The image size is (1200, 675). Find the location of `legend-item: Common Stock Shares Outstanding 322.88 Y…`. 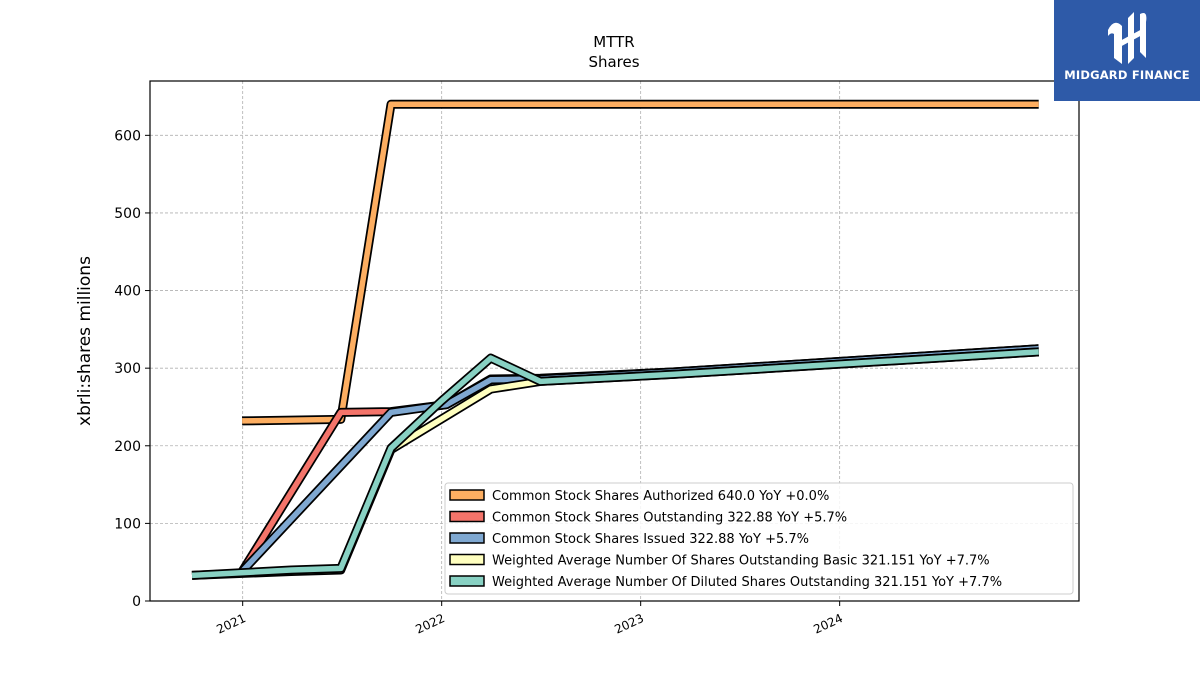

legend-item: Common Stock Shares Outstanding 322.88 Y… is located at coordinates (648, 518).